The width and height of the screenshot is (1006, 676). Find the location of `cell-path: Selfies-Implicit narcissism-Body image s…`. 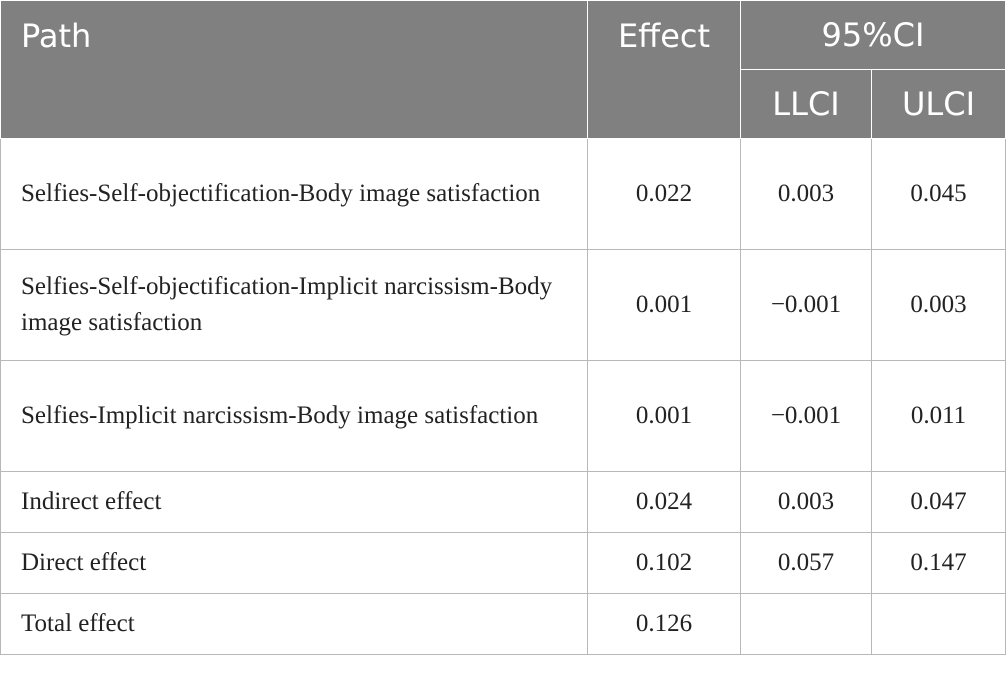

cell-path: Selfies-Implicit narcissism-Body image s… is located at coordinates (294, 416).